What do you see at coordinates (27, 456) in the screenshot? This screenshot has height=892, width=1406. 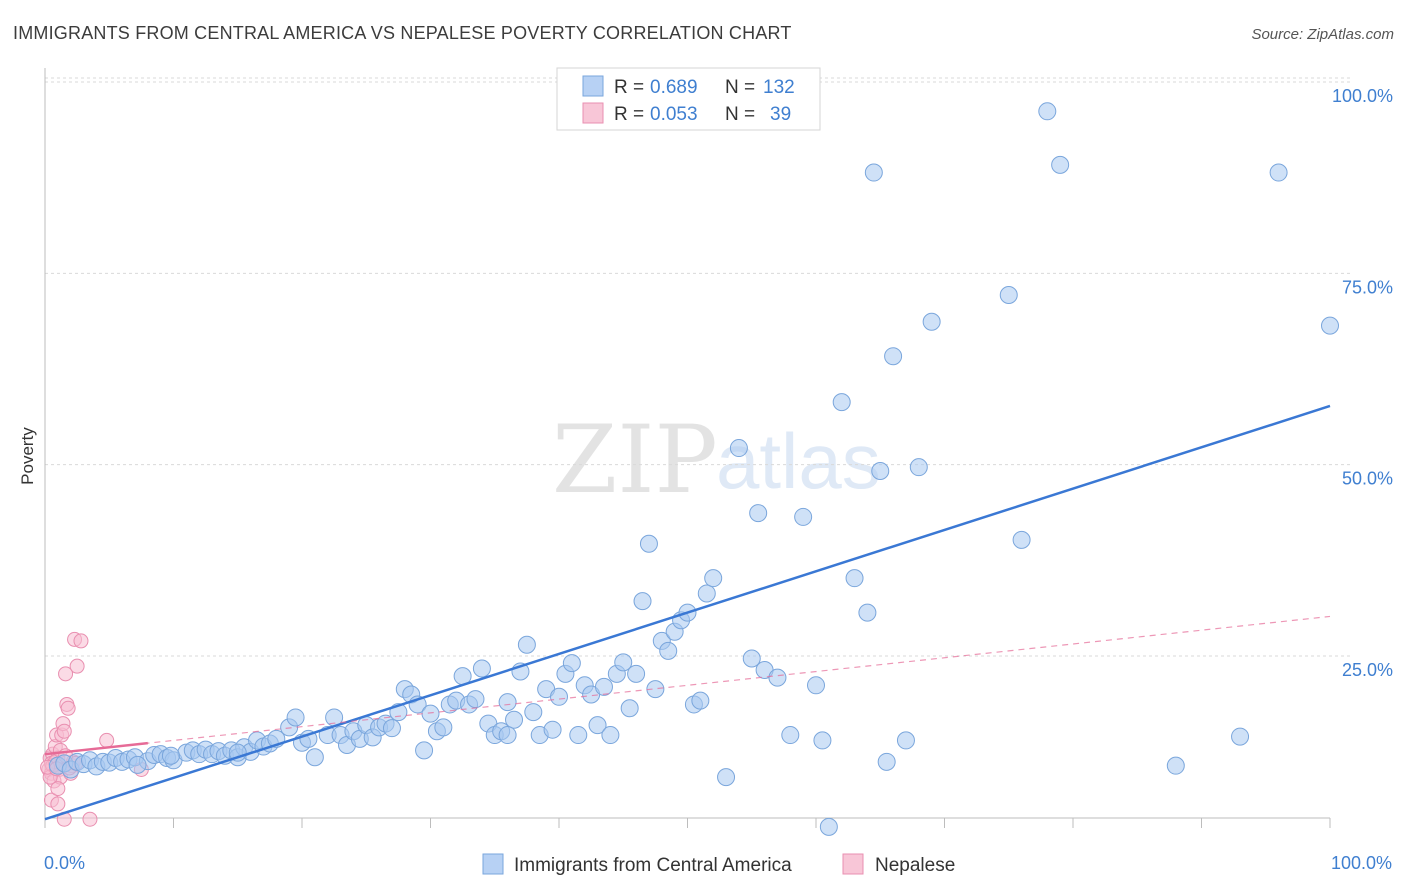 I see `y-axis-label: Poverty` at bounding box center [27, 456].